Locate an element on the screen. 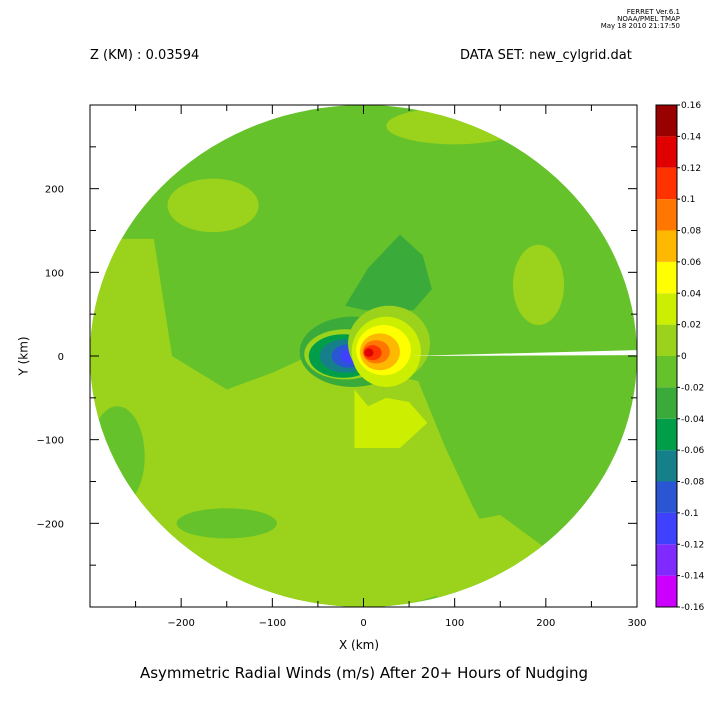  missing-data-wedge is located at coordinates (523, 353).